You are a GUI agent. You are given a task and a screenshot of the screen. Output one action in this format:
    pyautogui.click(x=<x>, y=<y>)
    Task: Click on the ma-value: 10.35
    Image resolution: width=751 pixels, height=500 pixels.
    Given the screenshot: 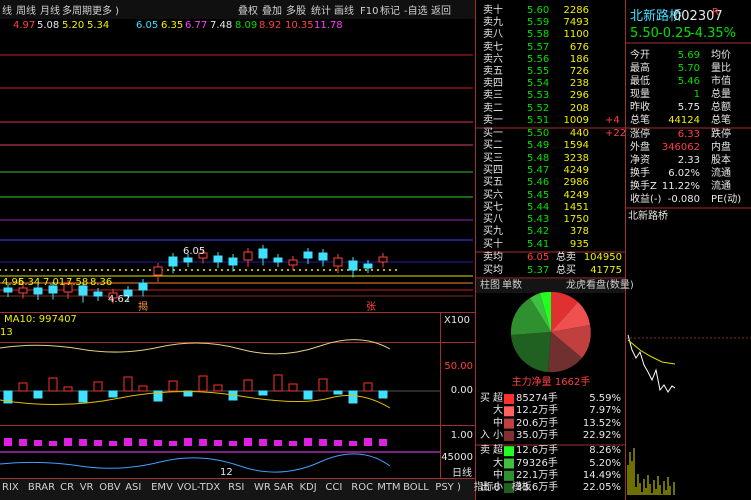 What is the action you would take?
    pyautogui.click(x=299, y=25)
    